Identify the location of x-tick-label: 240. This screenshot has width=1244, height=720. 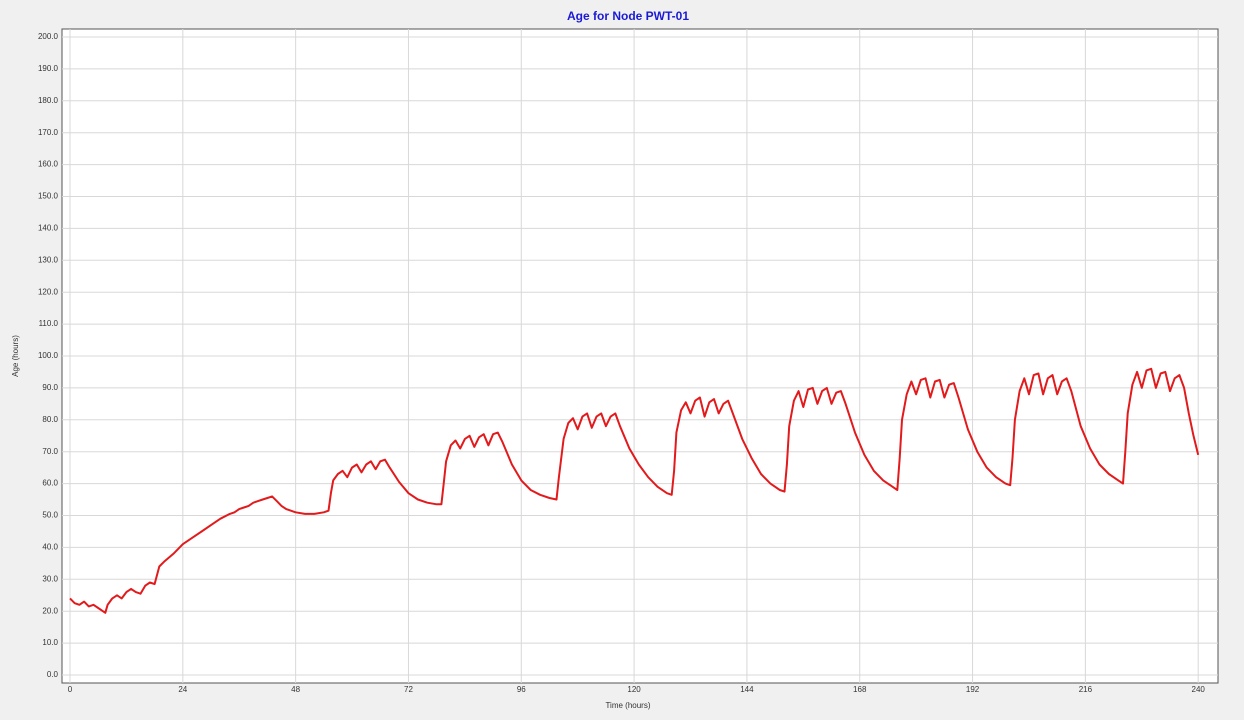
(1199, 689).